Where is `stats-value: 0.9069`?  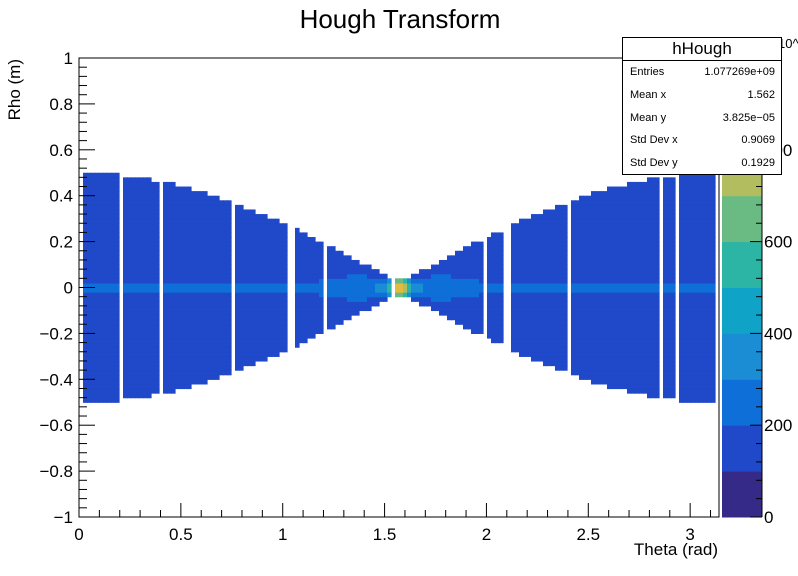
stats-value: 0.9069 is located at coordinates (758, 140).